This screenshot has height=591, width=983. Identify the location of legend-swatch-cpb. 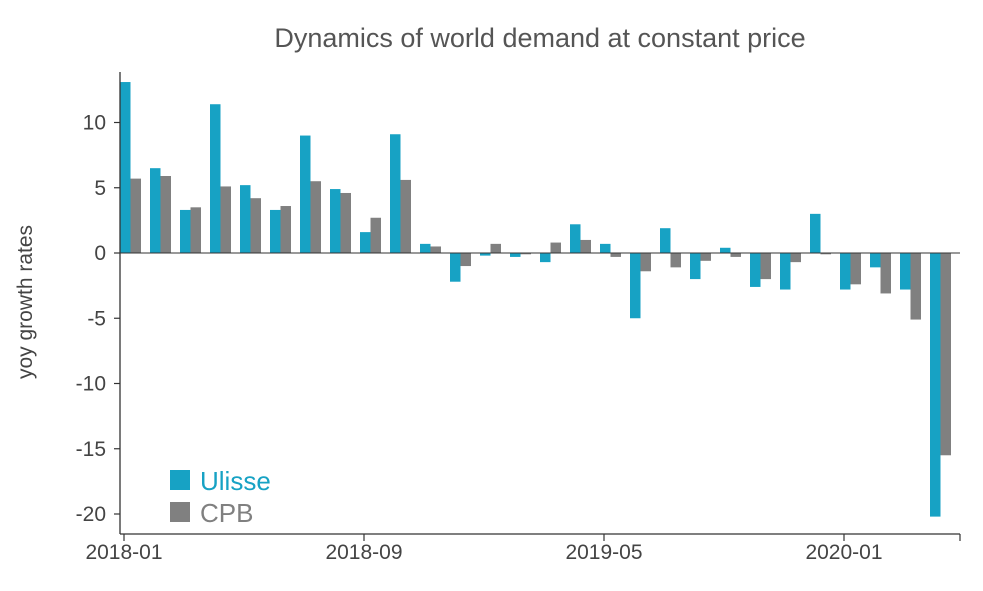
(180, 512).